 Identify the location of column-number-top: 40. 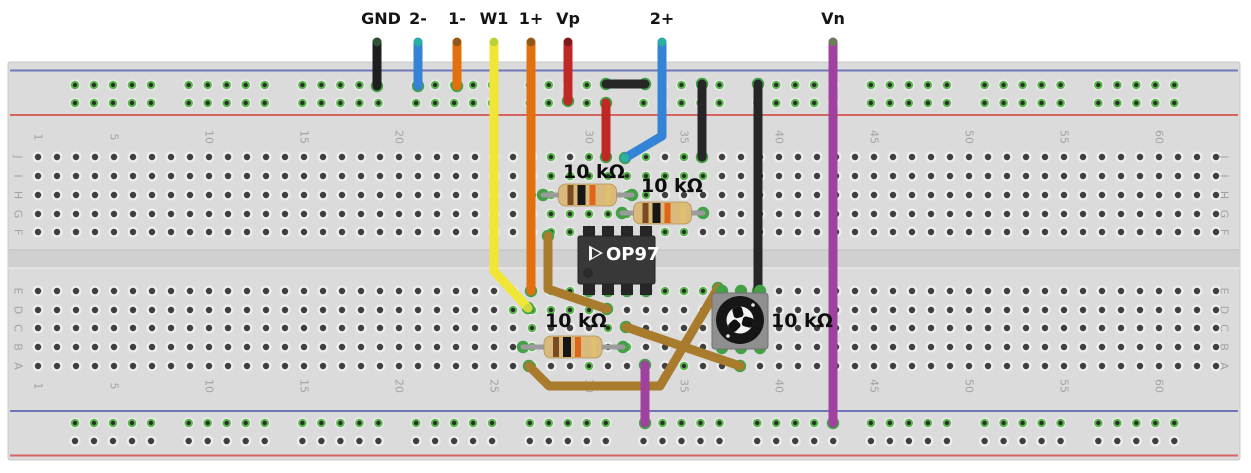
(779, 137).